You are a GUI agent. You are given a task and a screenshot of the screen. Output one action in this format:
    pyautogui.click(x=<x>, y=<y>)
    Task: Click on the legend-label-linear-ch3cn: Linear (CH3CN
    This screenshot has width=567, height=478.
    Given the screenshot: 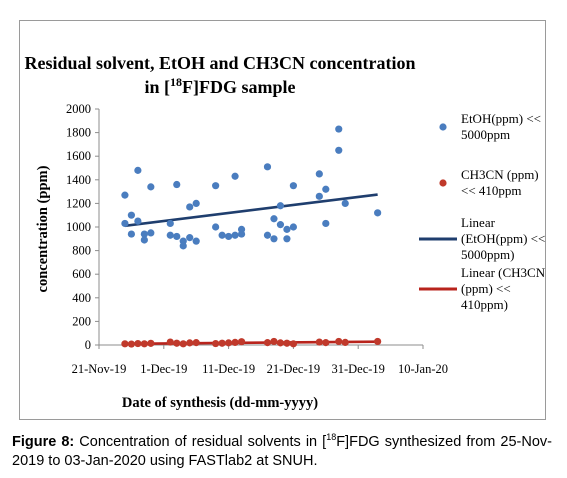 What is the action you would take?
    pyautogui.click(x=503, y=272)
    